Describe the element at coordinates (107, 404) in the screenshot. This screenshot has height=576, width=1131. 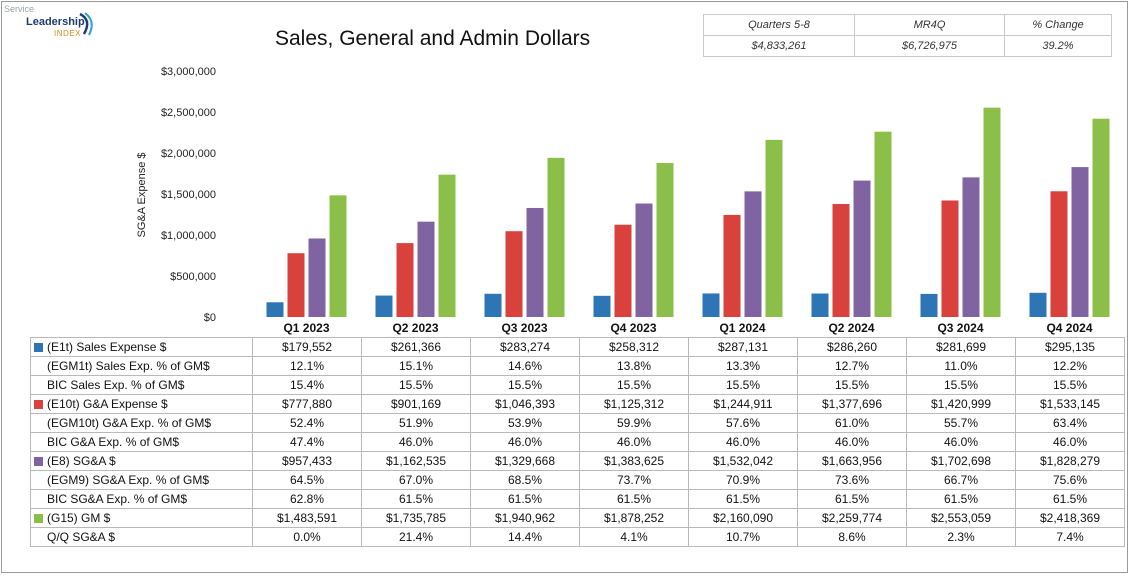
I see `row-label-text: (E10t) G&A Expense $` at that location.